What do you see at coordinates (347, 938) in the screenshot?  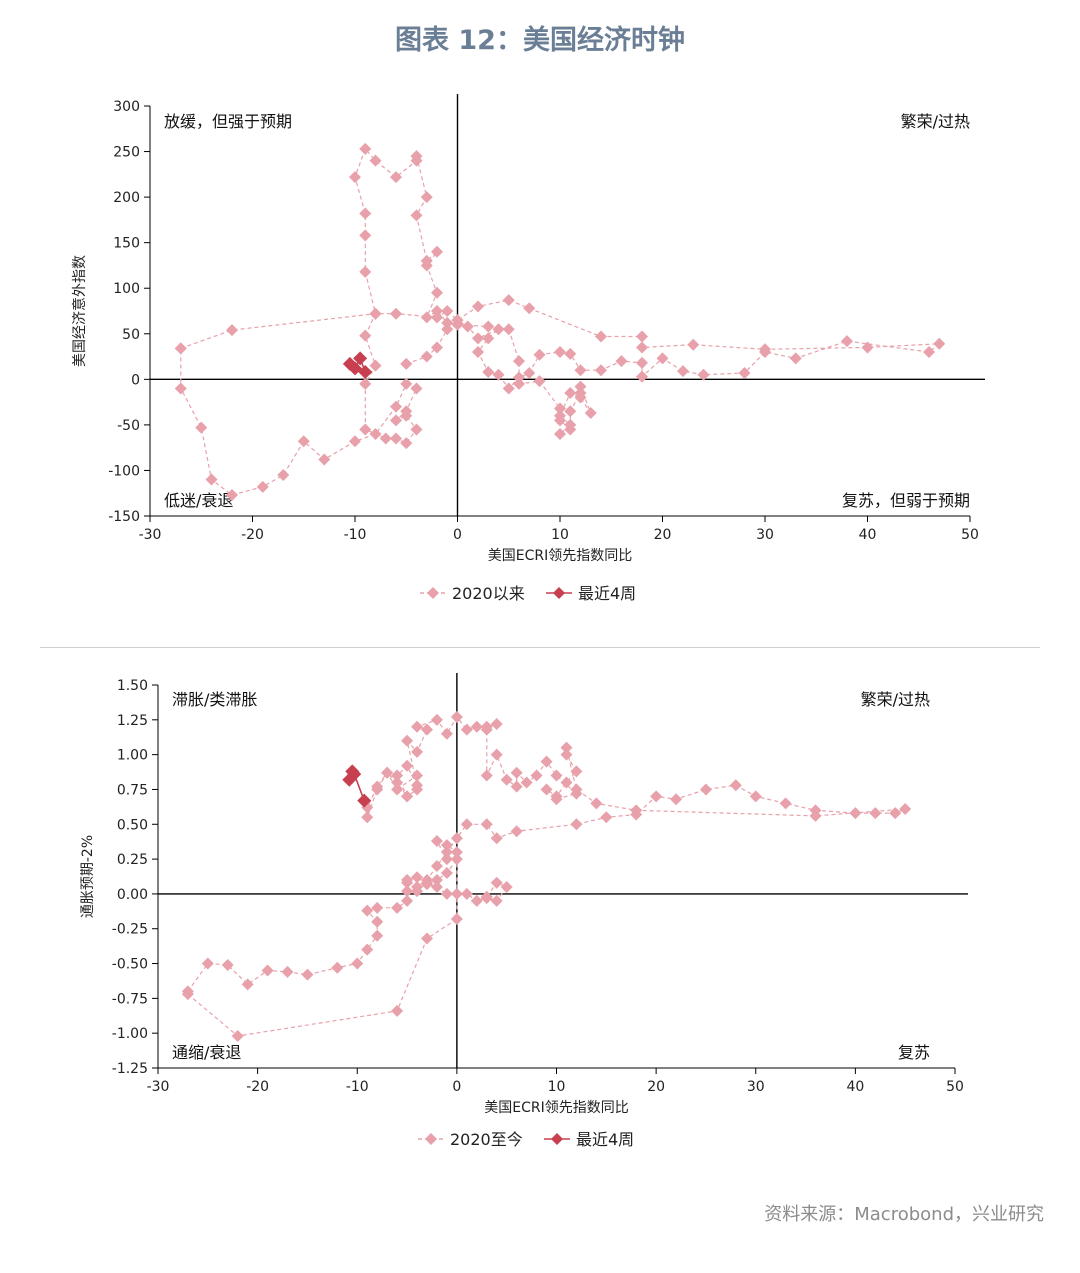 I see `series-history` at bounding box center [347, 938].